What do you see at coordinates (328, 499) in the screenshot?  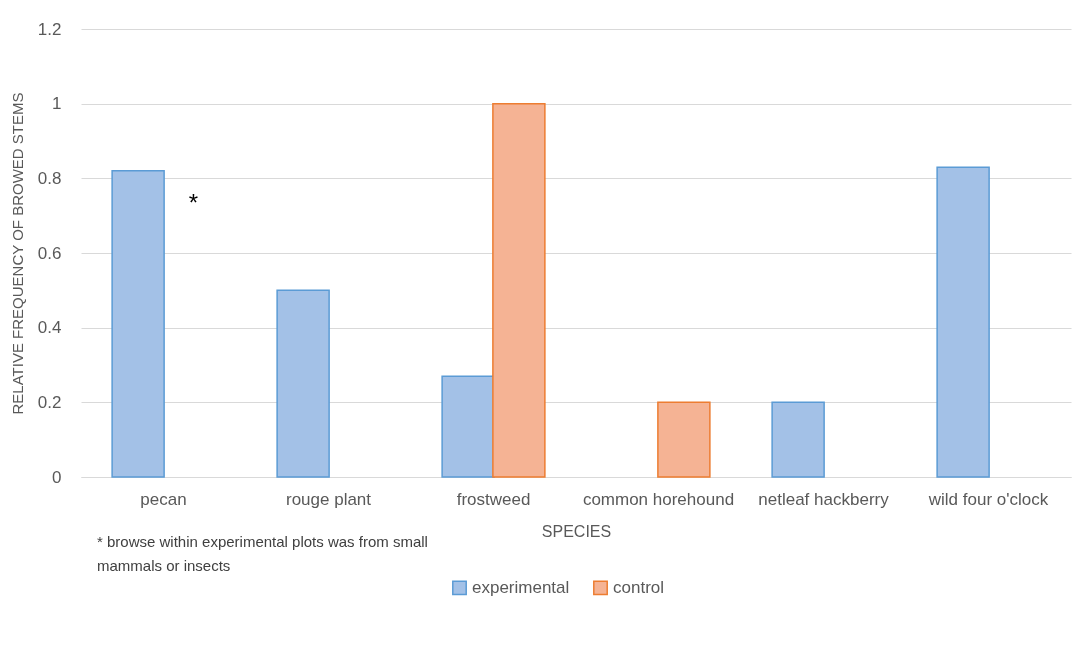 I see `x-tick-label: rouge plant` at bounding box center [328, 499].